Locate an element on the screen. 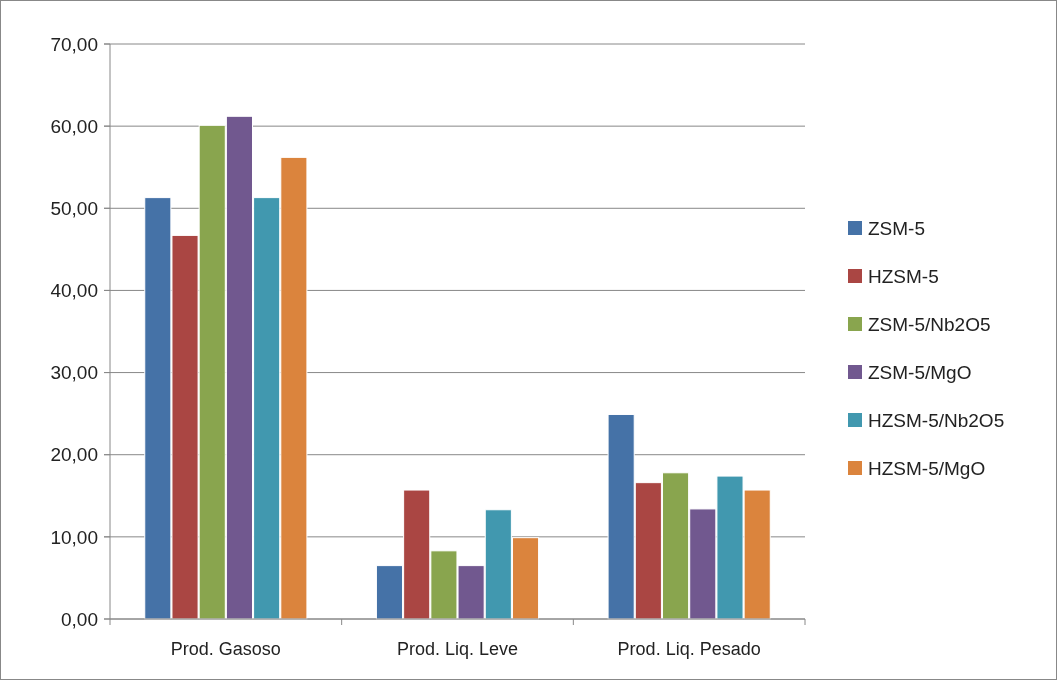 The width and height of the screenshot is (1057, 680). legend-label: ZSM-5/Nb2O5 is located at coordinates (929, 324).